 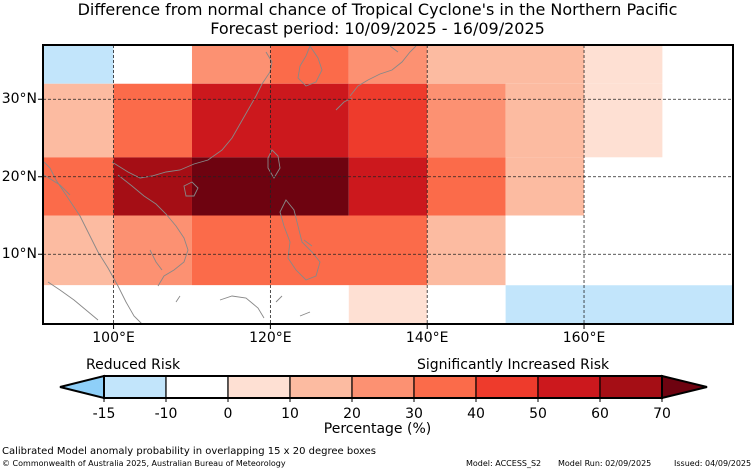 I want to click on colorbar-over-arrow, so click(x=684, y=387).